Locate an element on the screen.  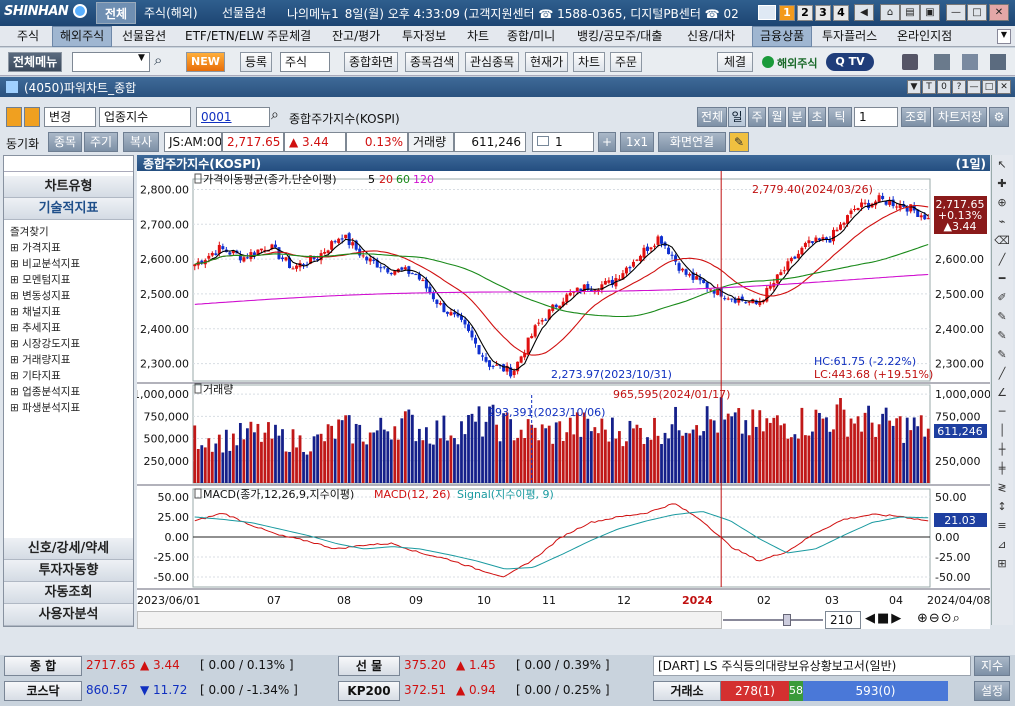
menu-invest-plus: 투자플러스 is located at coordinates (850, 36).